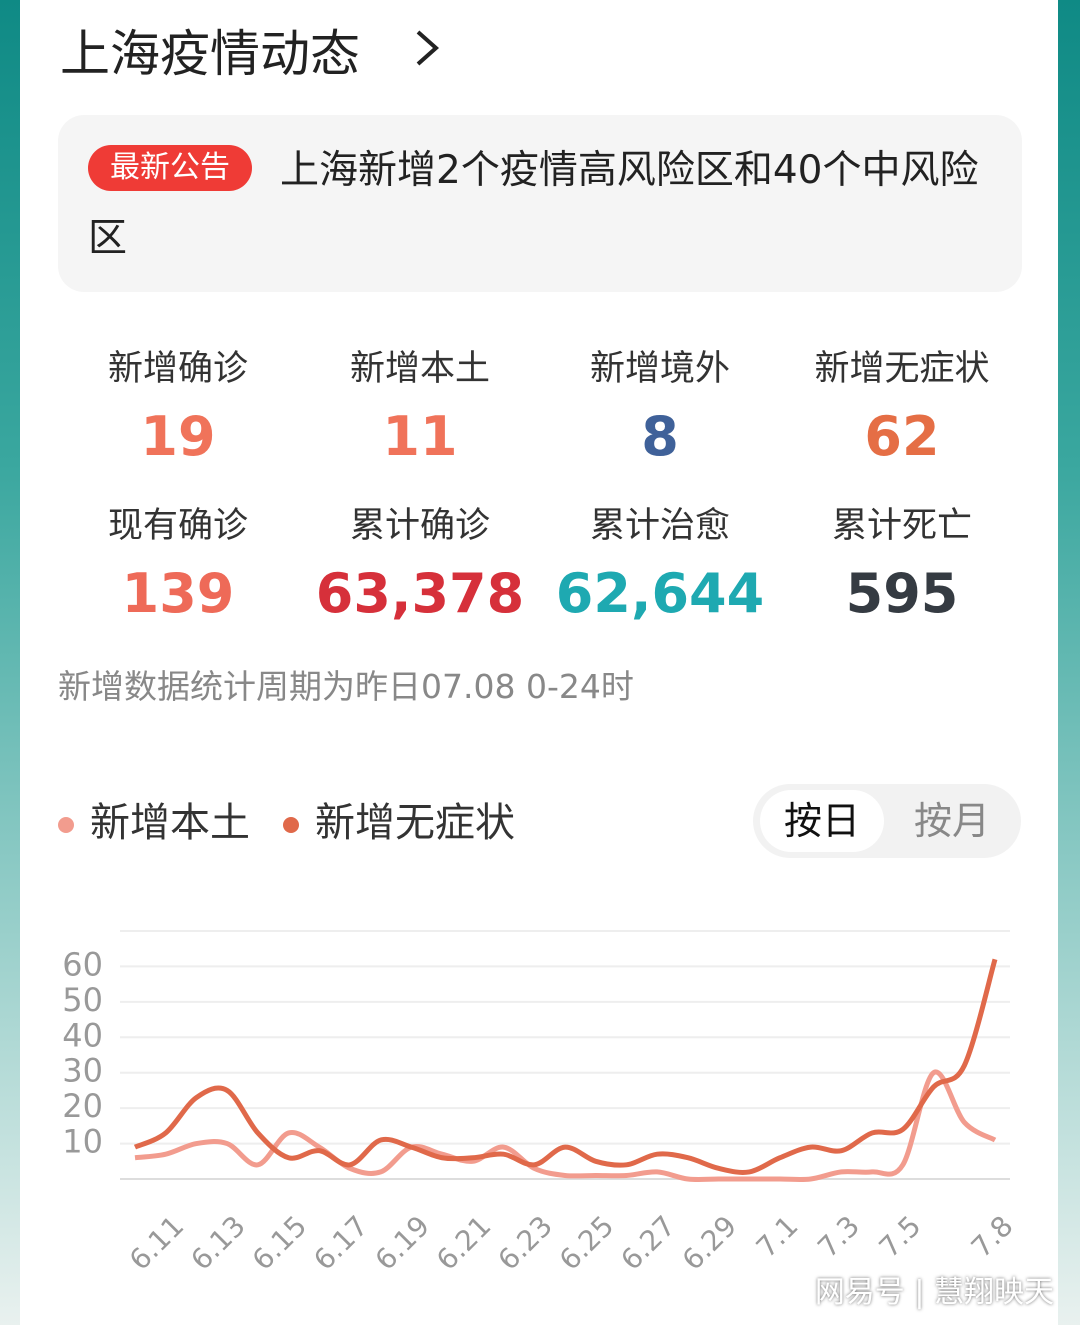 This screenshot has width=1080, height=1325. Describe the element at coordinates (709, 1242) in the screenshot. I see `x-tick-label: 6.29` at that location.